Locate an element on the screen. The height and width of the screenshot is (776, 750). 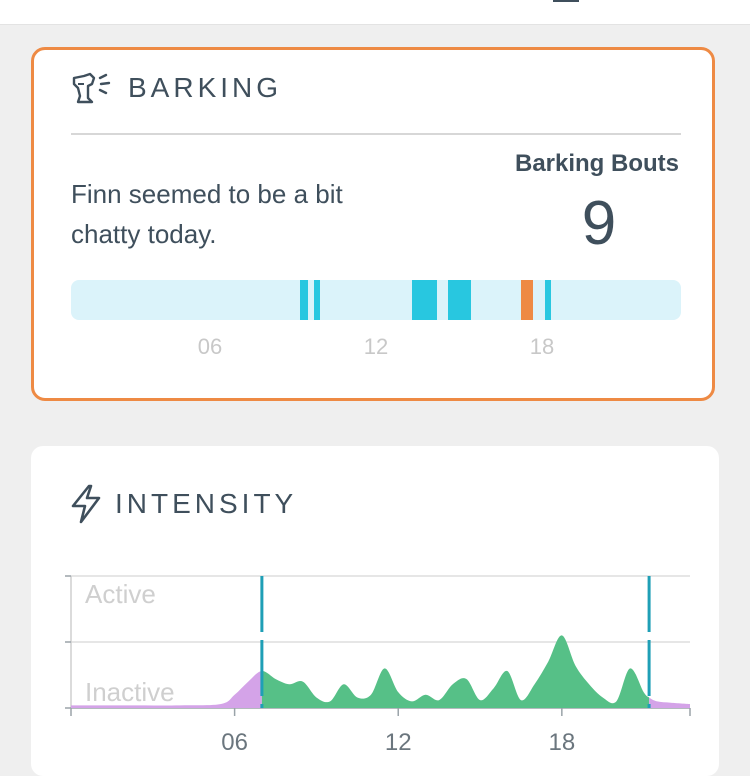
barking-timeline is located at coordinates (376, 300).